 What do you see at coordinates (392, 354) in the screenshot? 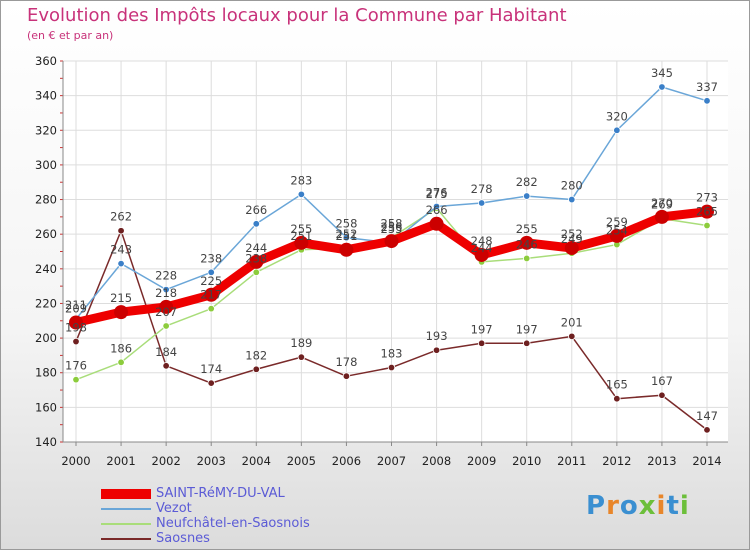
I see `data-label-saosnes: 183` at bounding box center [392, 354].